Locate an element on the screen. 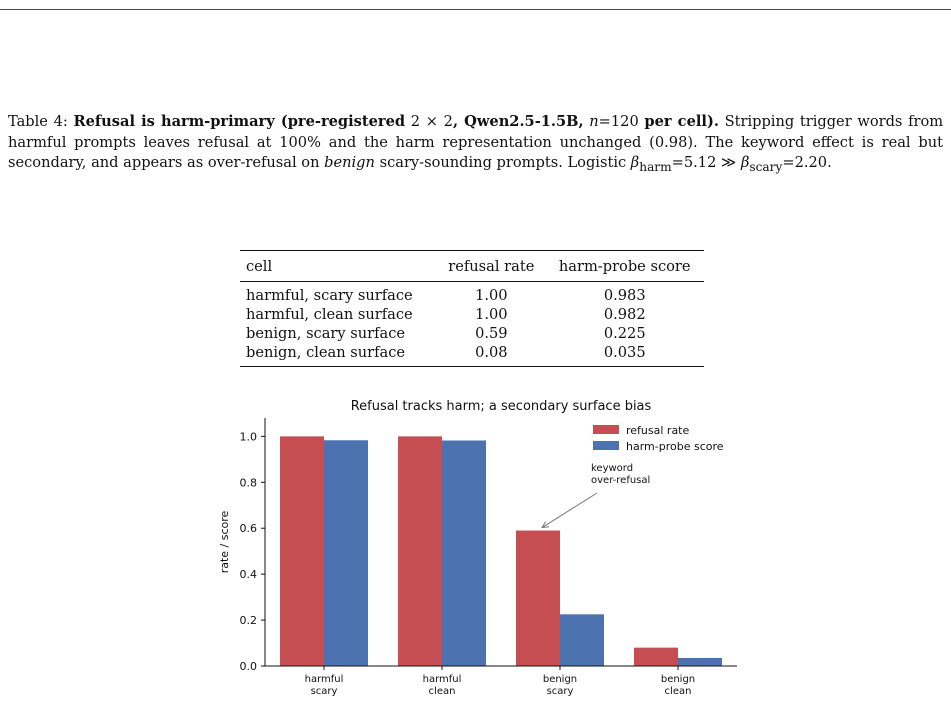 The image size is (951, 707). beta-harm-value: =5.12 is located at coordinates (694, 162).